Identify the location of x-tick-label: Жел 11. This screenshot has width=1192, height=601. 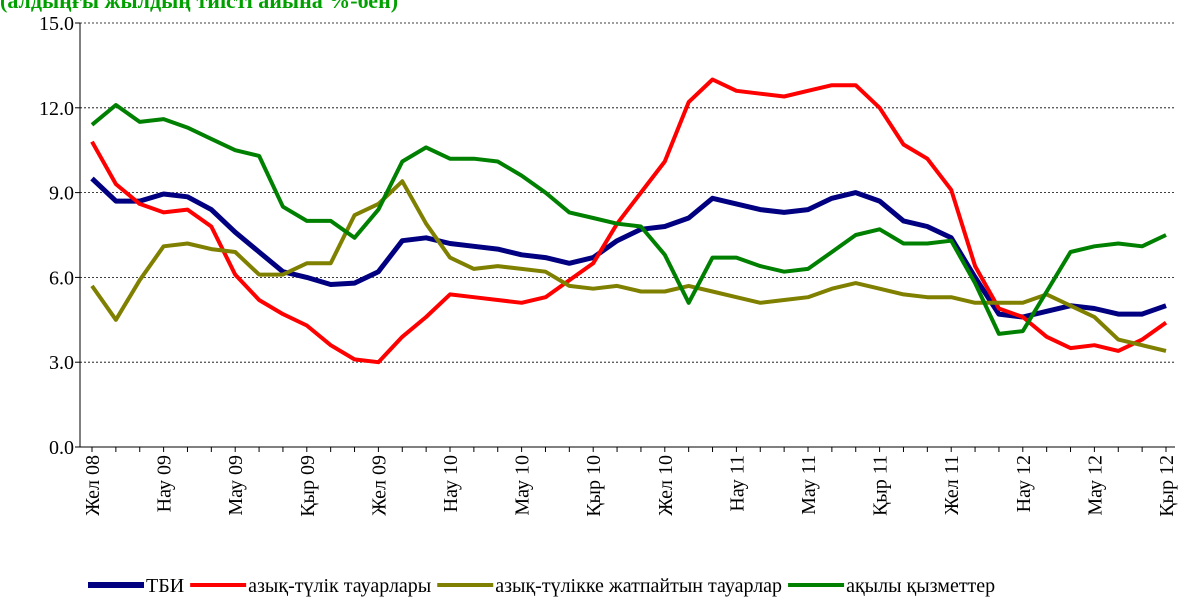
(952, 485).